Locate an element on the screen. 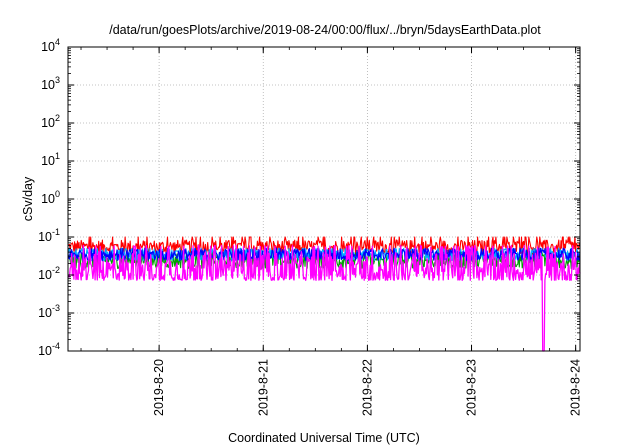 Image resolution: width=640 pixels, height=448 pixels. x-tick-label: 2019-8-22 is located at coordinates (367, 387).